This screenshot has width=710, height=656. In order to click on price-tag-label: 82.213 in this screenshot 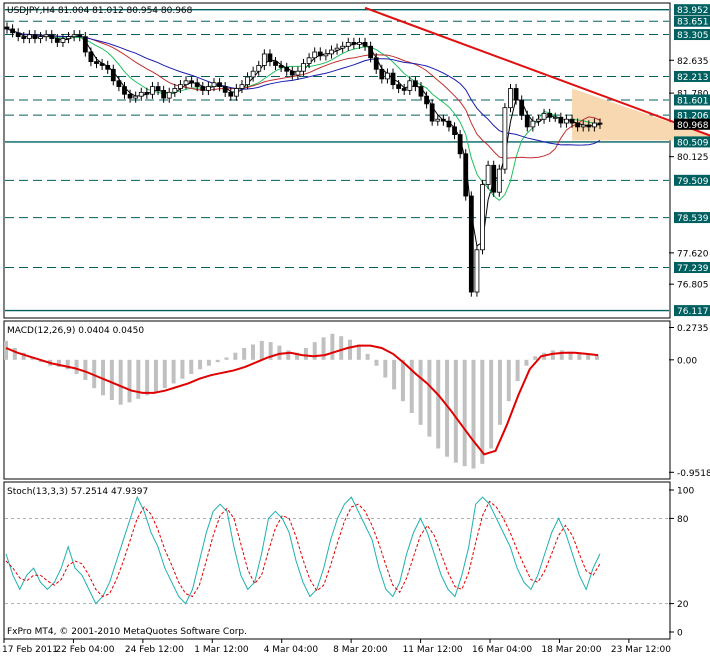, I will do `click(693, 78)`.